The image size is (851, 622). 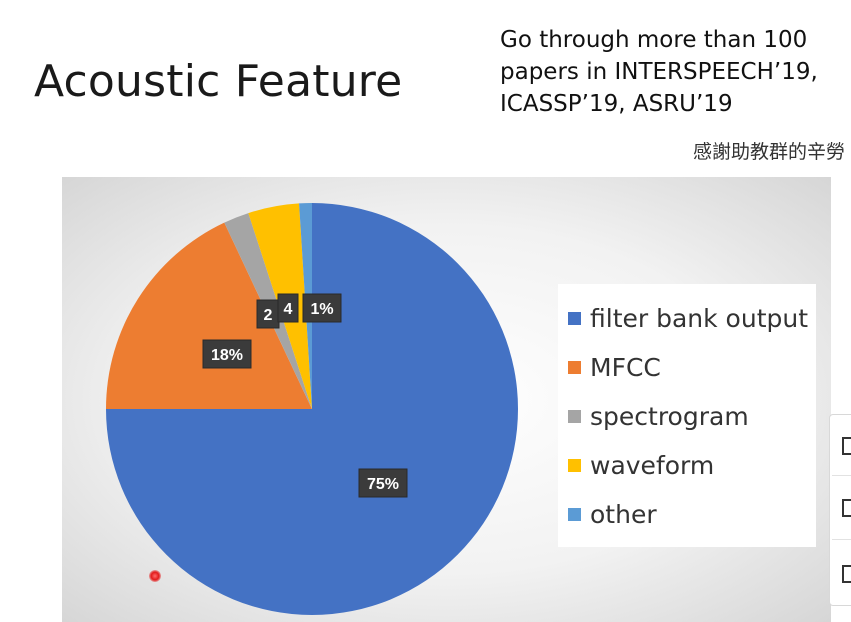 I want to click on data-label-spectrogram: 2, so click(x=268, y=314).